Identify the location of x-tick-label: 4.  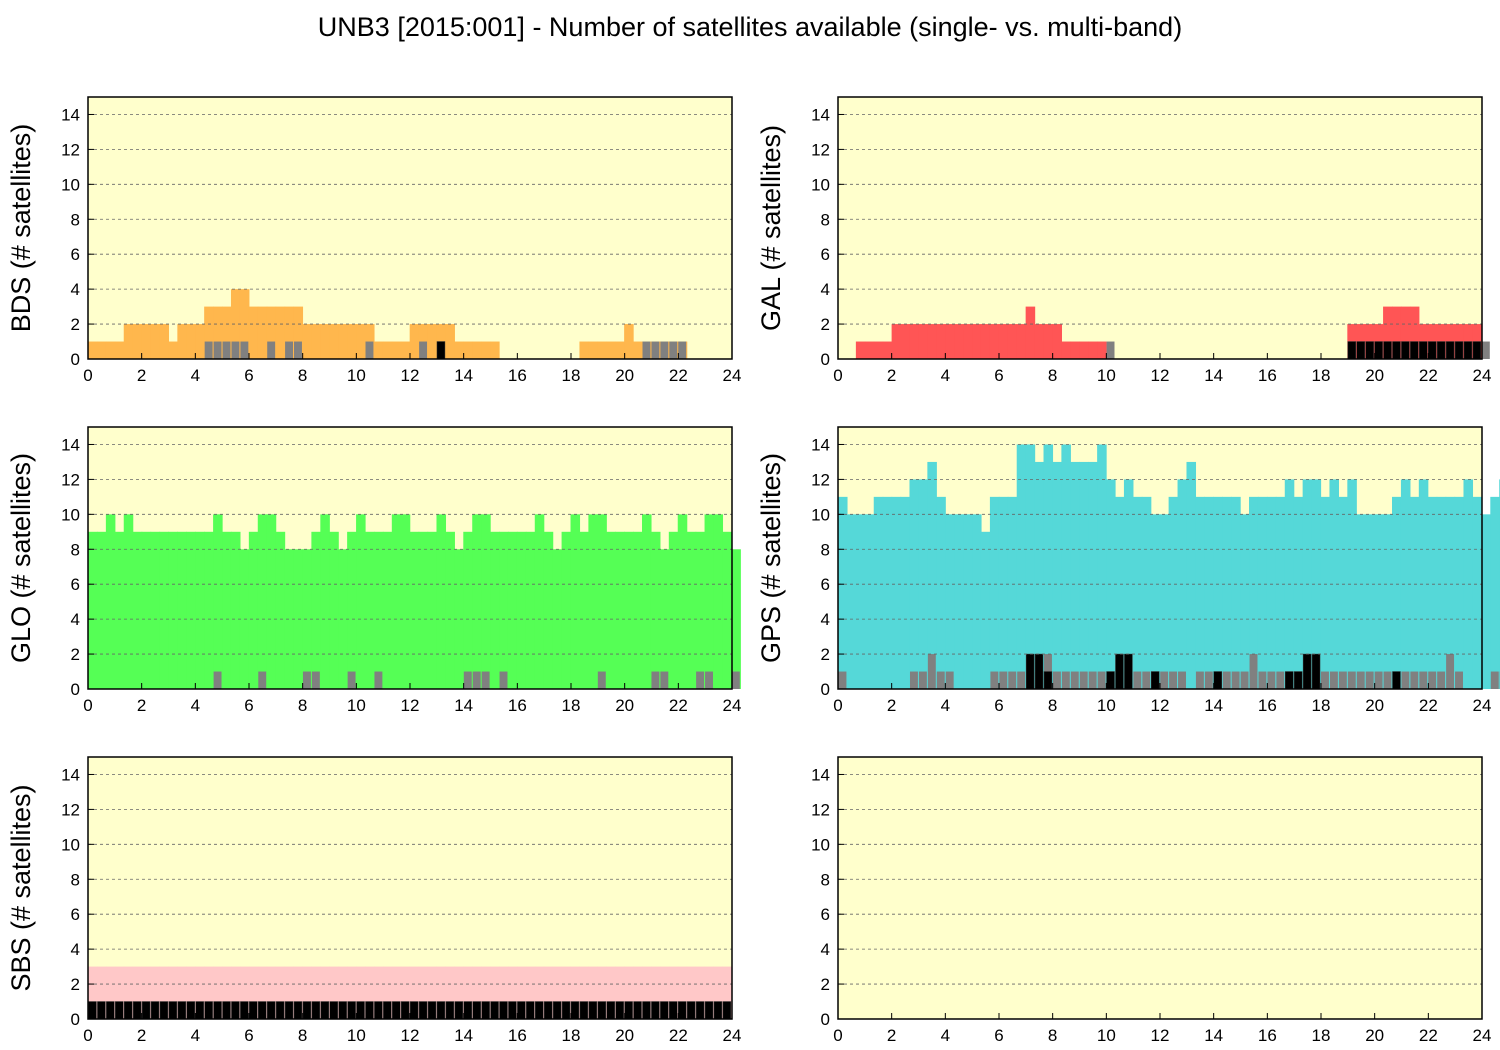
(195, 705).